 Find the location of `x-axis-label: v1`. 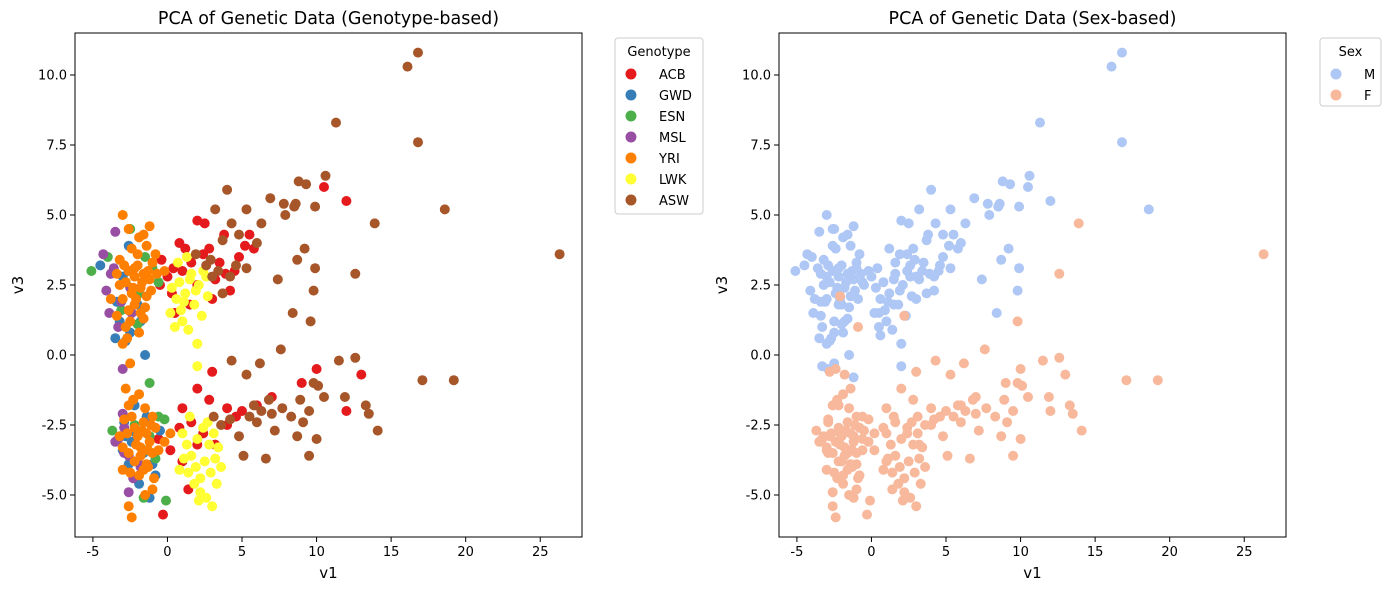

x-axis-label: v1 is located at coordinates (1032, 573).